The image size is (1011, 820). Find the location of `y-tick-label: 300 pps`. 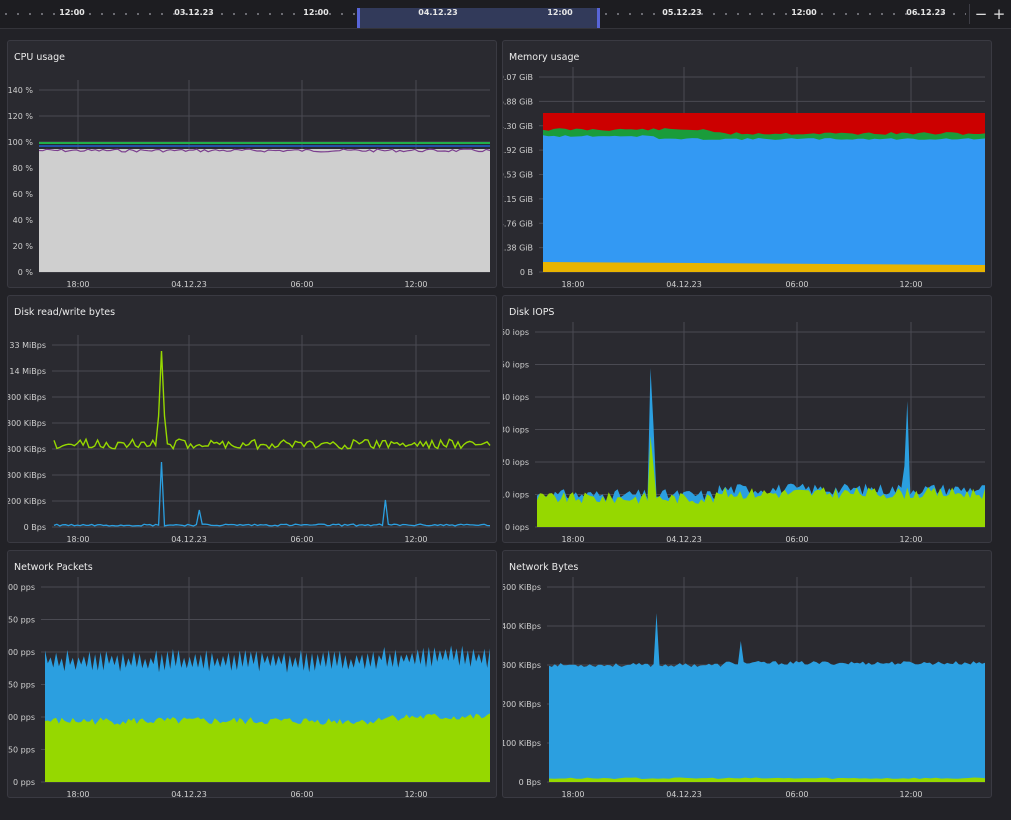

y-tick-label: 300 pps is located at coordinates (21, 587).